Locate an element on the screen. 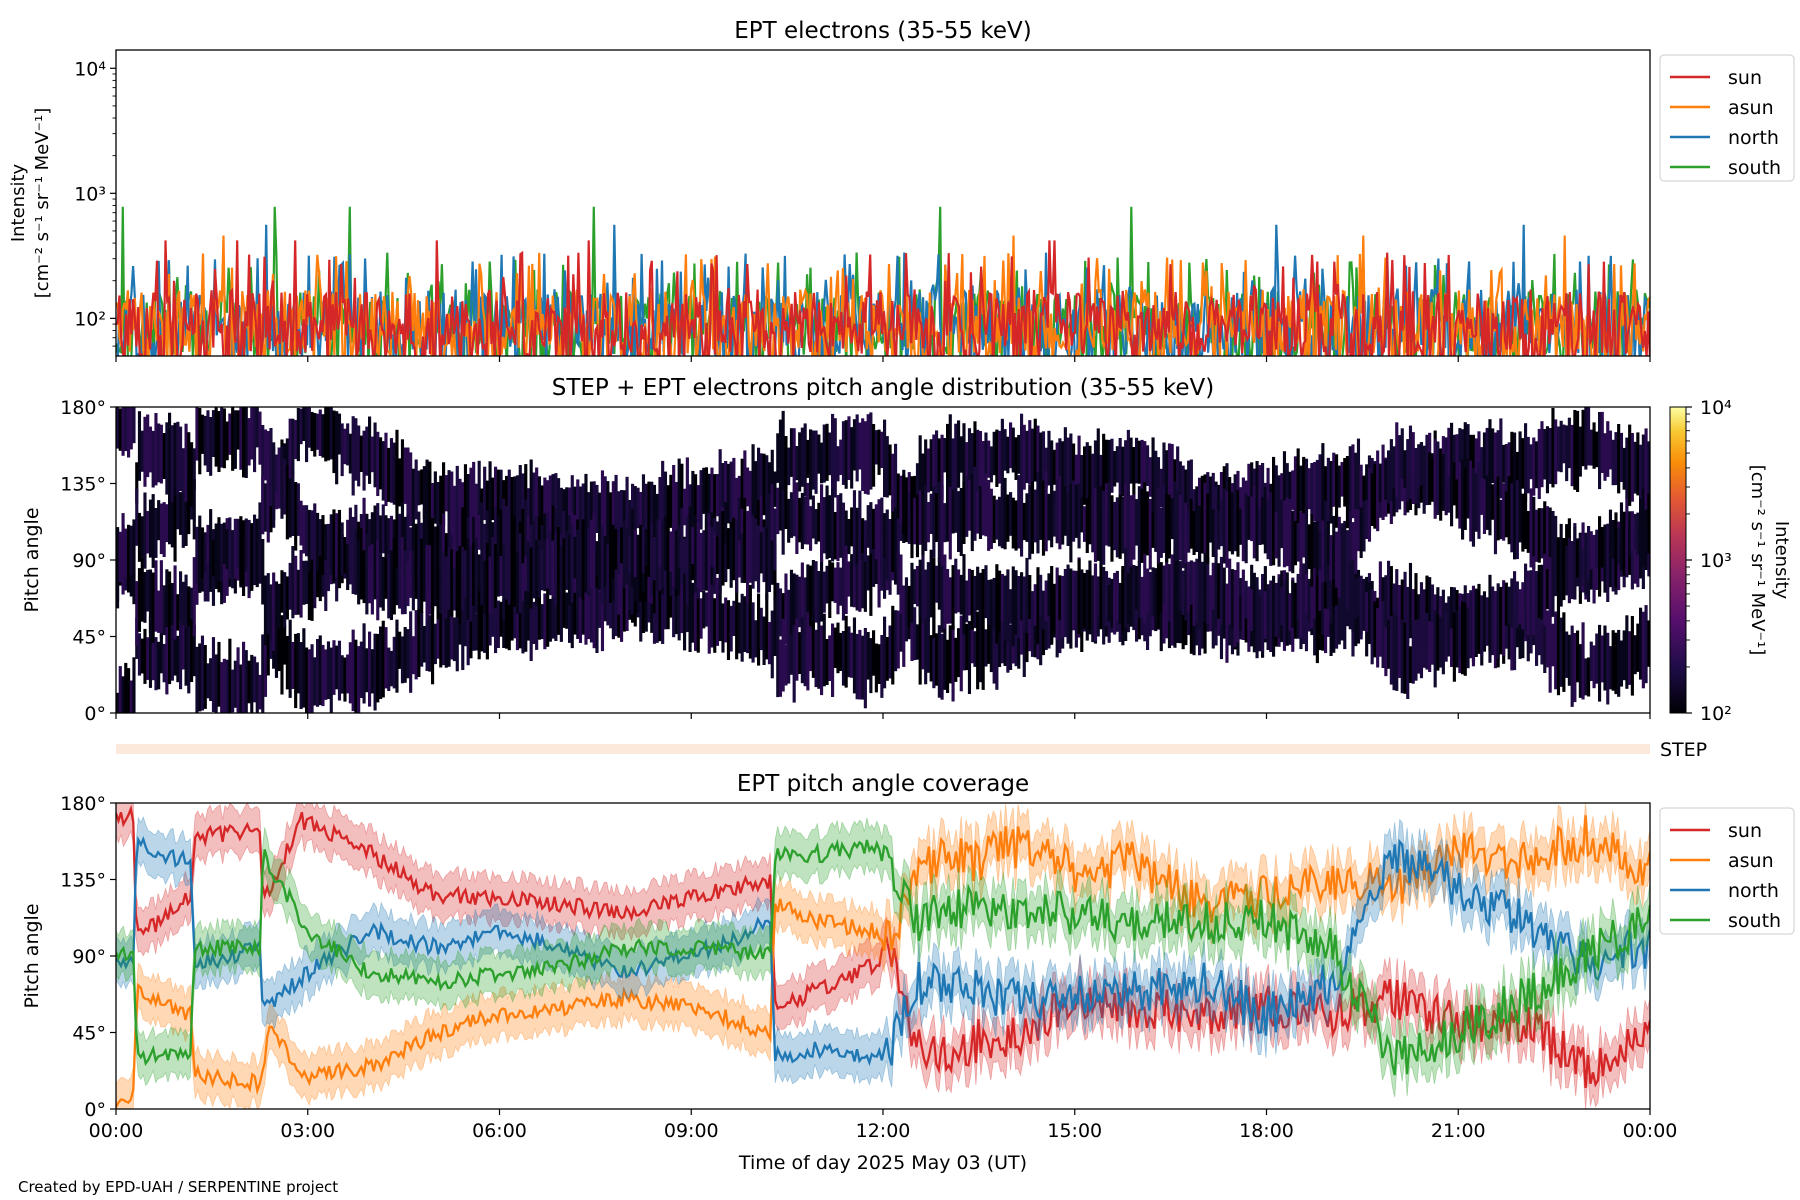 This screenshot has width=1800, height=1200. panel1-ylabel-line1: Intensity is located at coordinates (18, 202).